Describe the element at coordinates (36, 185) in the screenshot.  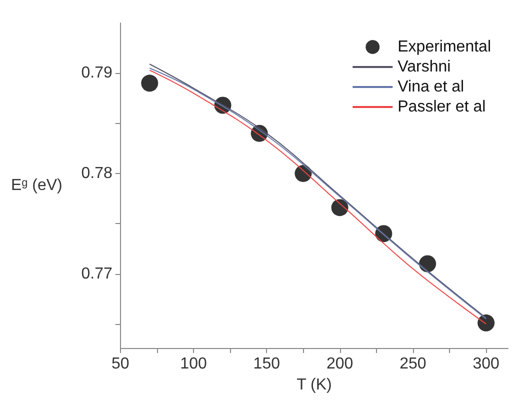
I see `y-axis-title: Eᵍ (eV)` at that location.